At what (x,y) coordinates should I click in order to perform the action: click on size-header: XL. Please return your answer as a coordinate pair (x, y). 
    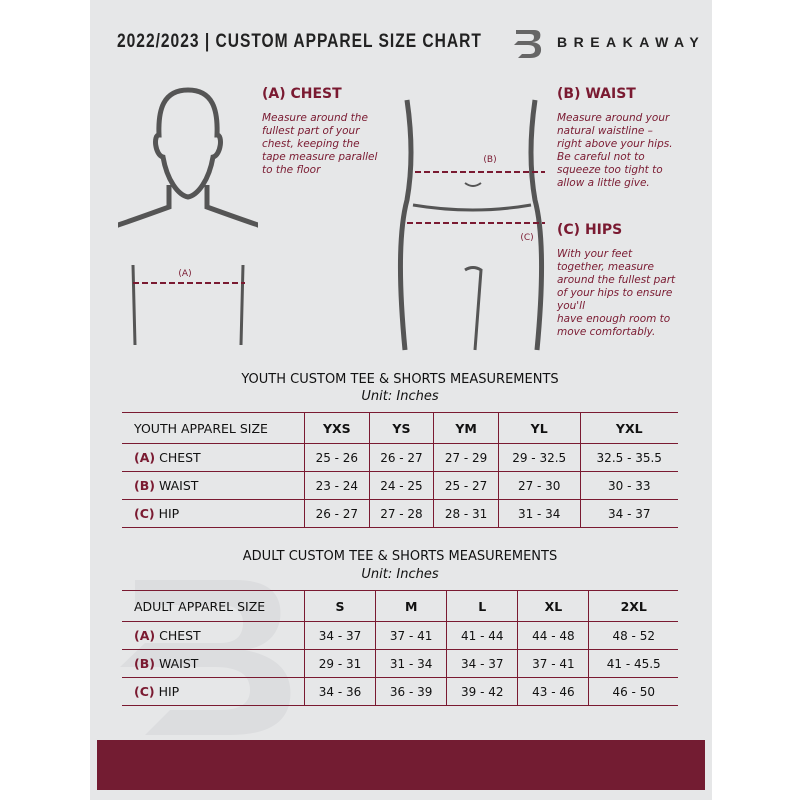
    Looking at the image, I should click on (553, 606).